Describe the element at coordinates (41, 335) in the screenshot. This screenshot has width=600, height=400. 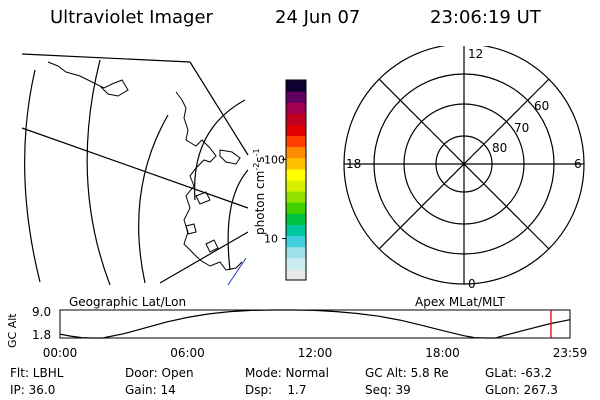
I see `ytick-bottom: 1.8` at that location.